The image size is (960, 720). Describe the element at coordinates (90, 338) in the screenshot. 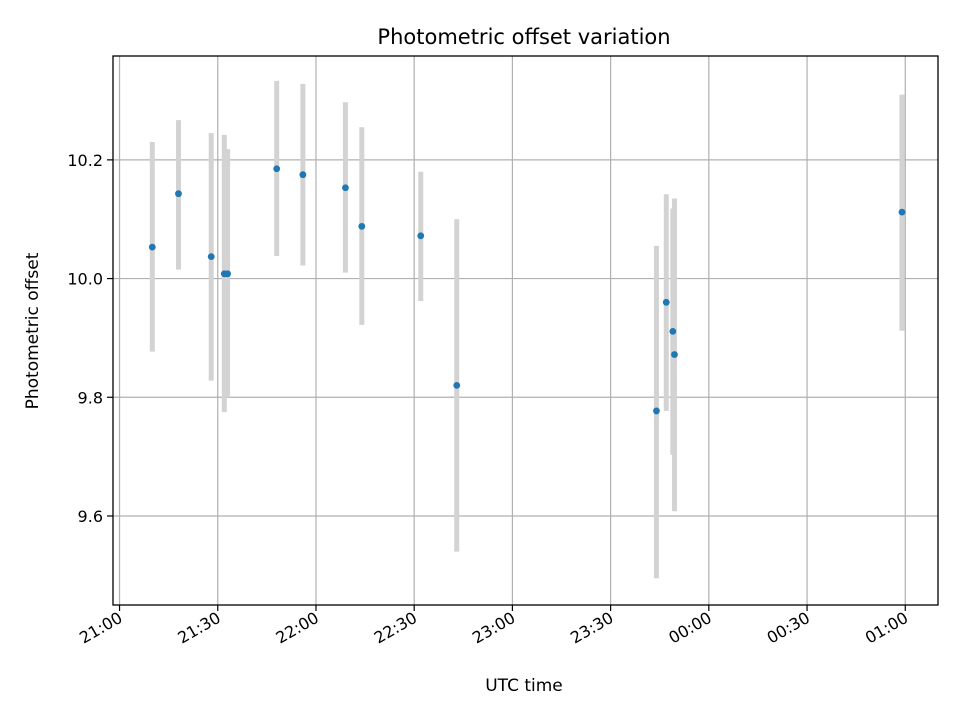

I see `y-axis-ticks: 9.6 9.8 10.0 10.2` at that location.